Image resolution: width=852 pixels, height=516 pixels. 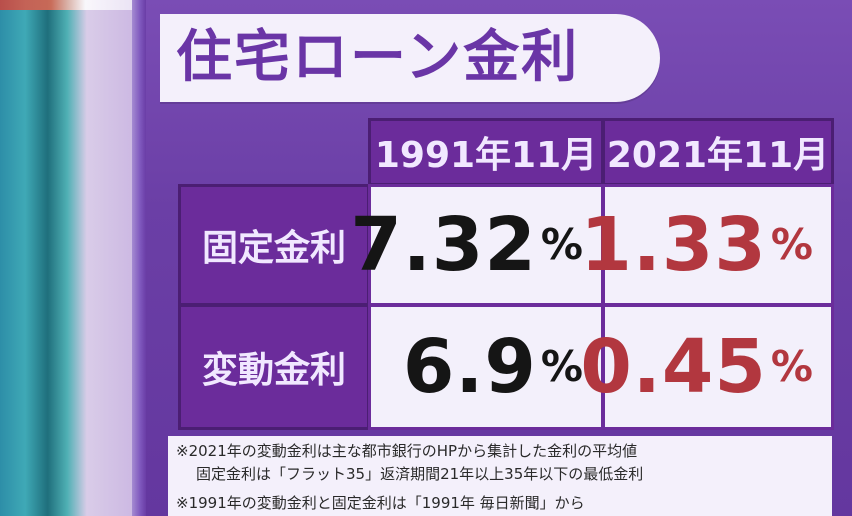 I want to click on row-header-variable-rate: 変動金利, so click(x=274, y=367).